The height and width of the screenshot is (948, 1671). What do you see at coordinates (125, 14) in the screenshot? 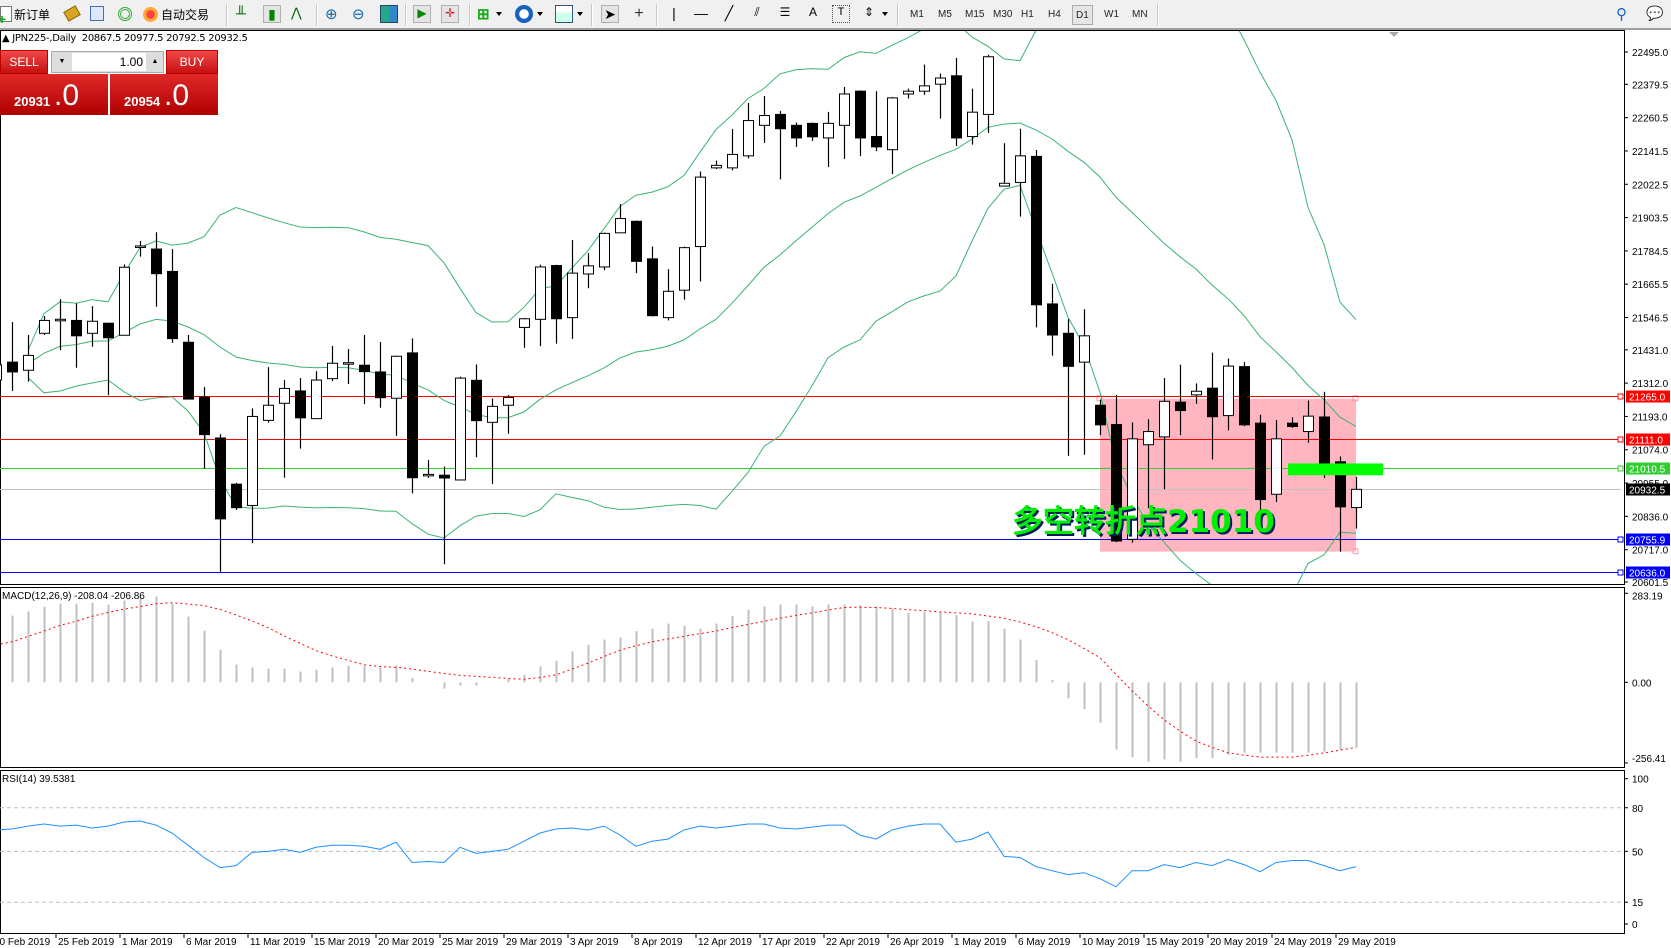
I see `navigator-icon` at bounding box center [125, 14].